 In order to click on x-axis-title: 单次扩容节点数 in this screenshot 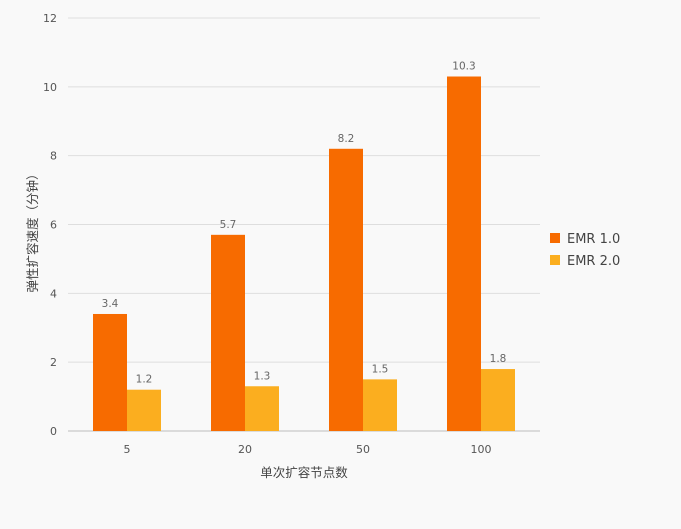, I will do `click(304, 472)`.